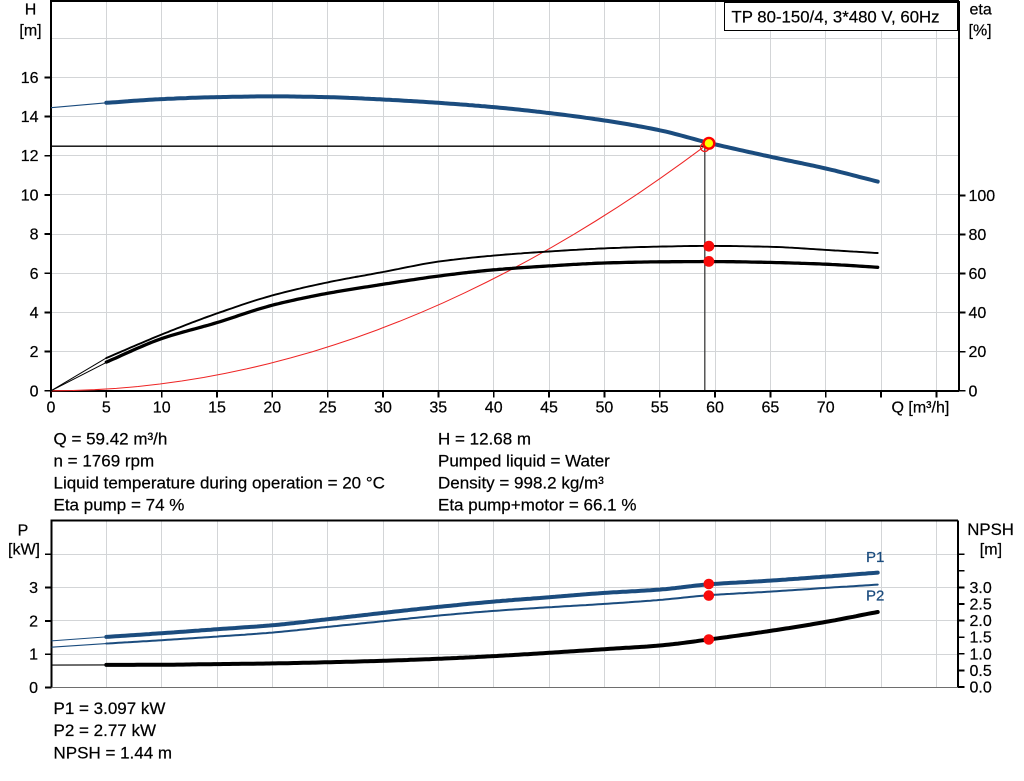 This screenshot has height=781, width=1024. What do you see at coordinates (31, 10) in the screenshot?
I see `svg-text: H` at bounding box center [31, 10].